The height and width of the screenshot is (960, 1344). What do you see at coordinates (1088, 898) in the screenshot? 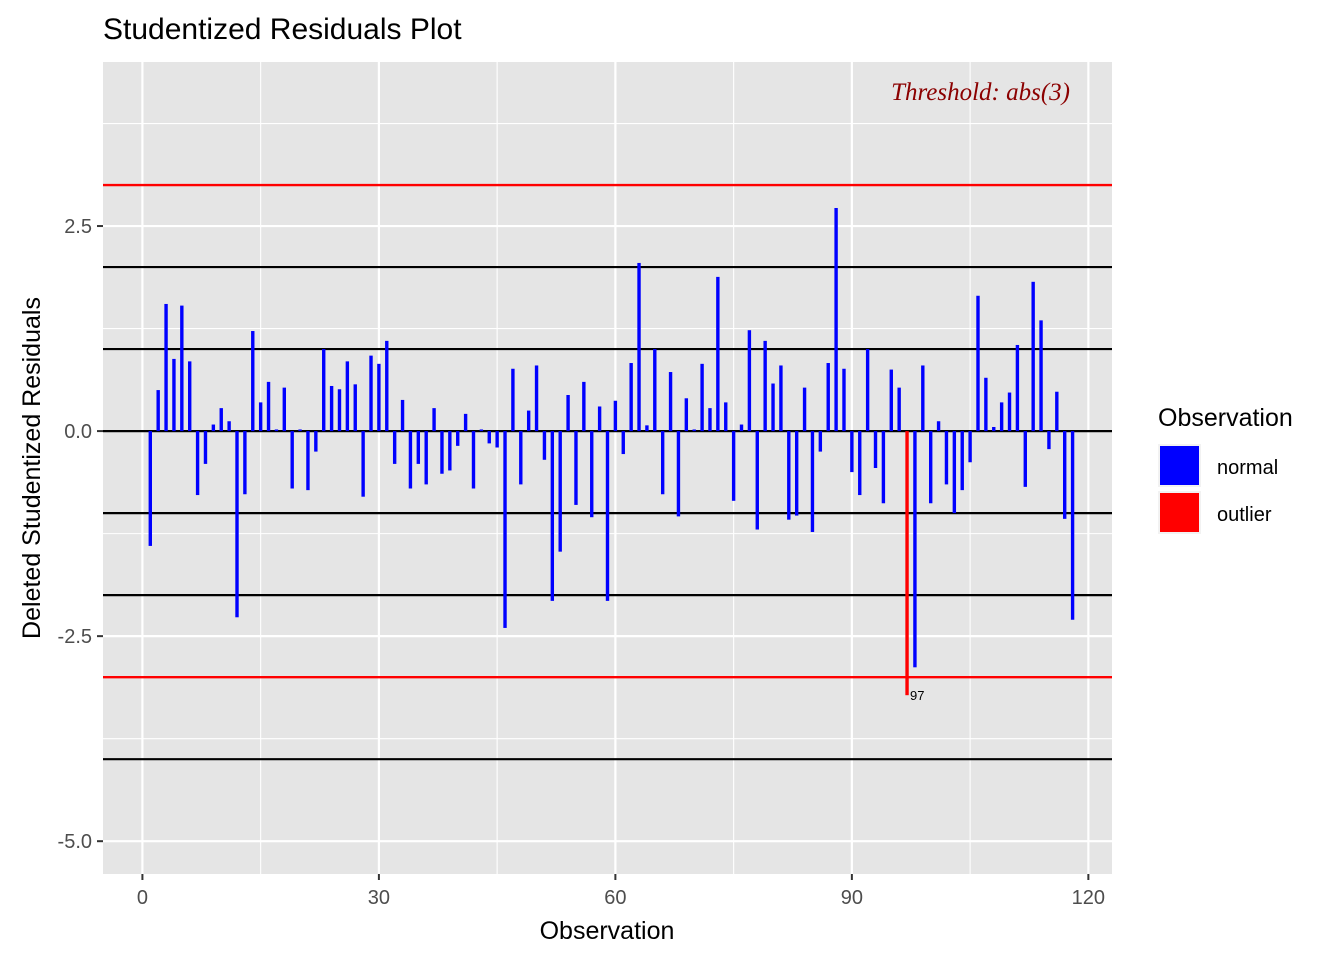
I see `x-tick-label: 120` at bounding box center [1088, 898].